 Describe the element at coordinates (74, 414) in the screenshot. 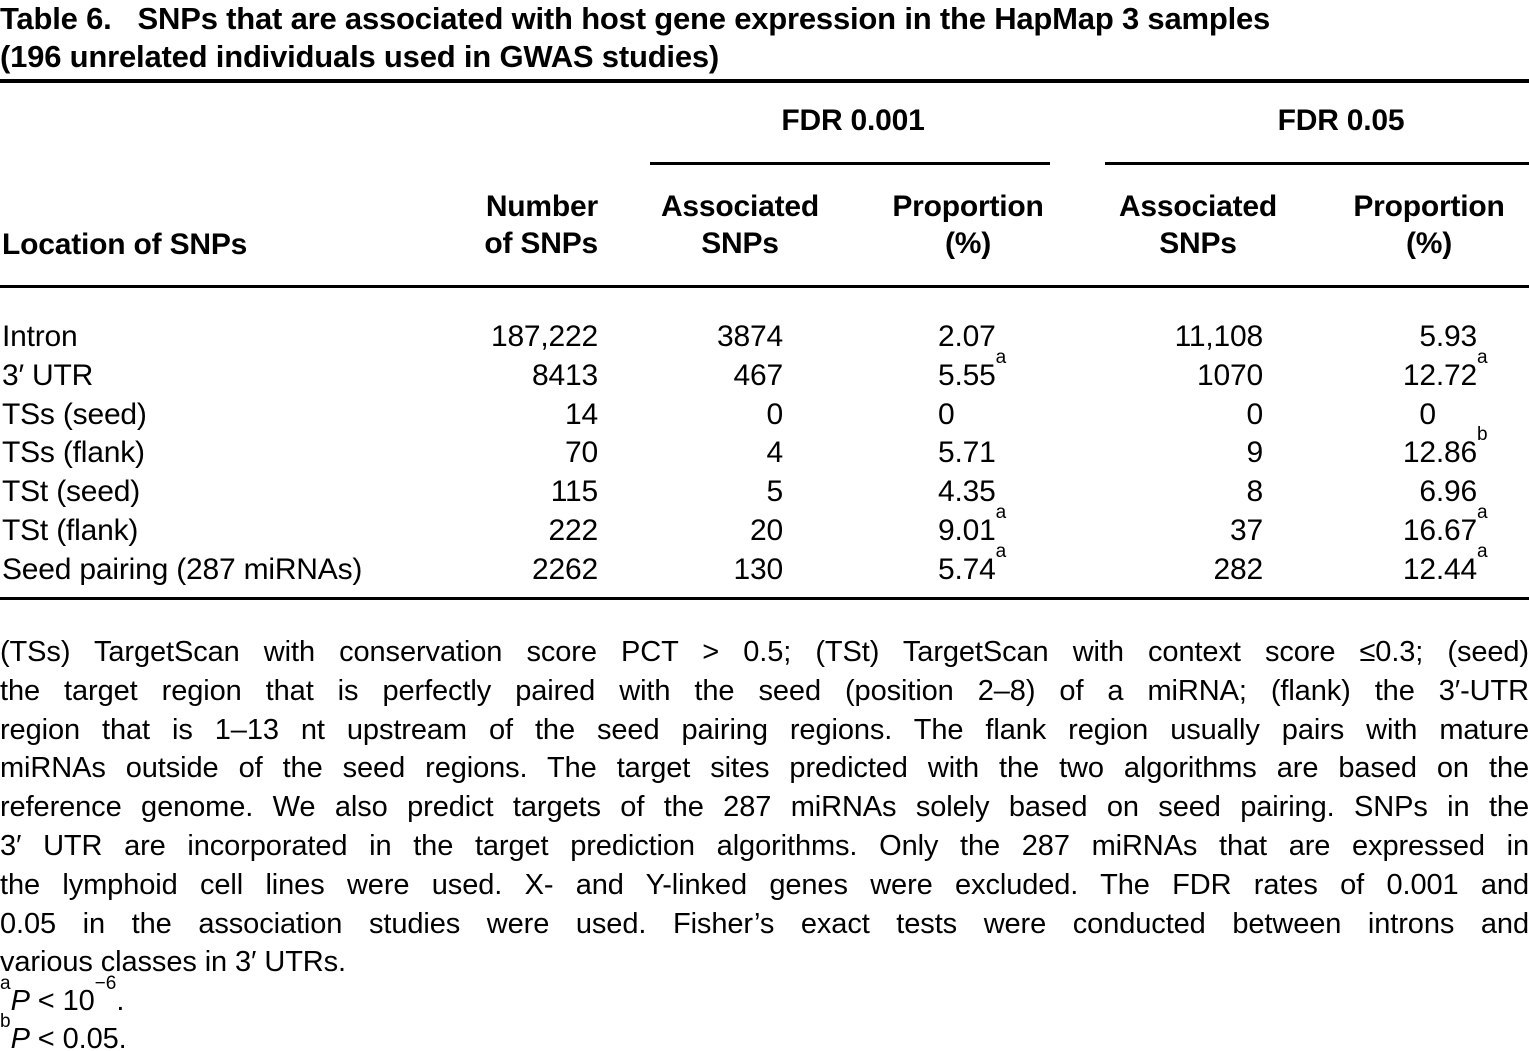

I see `cell-location: TSs (seed)` at that location.